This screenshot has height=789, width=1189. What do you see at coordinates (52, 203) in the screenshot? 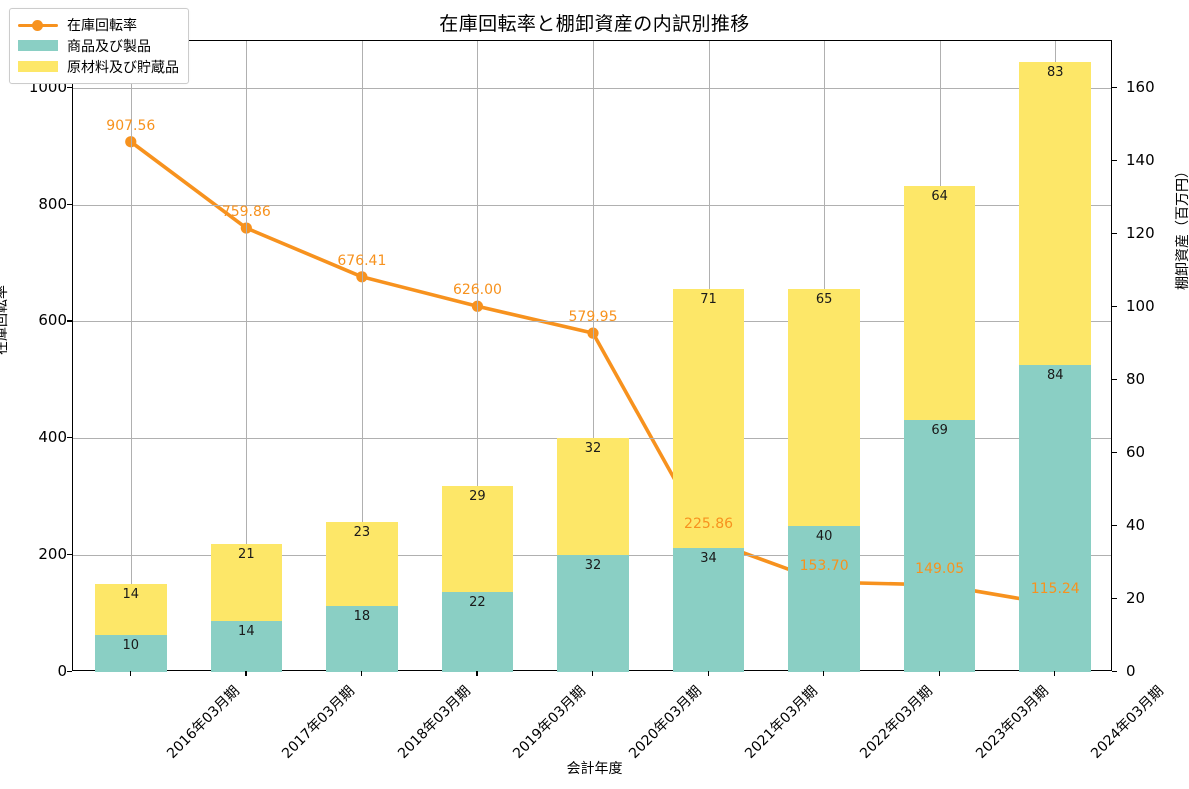
I see `left-axis-tick-label: 800` at bounding box center [52, 203].